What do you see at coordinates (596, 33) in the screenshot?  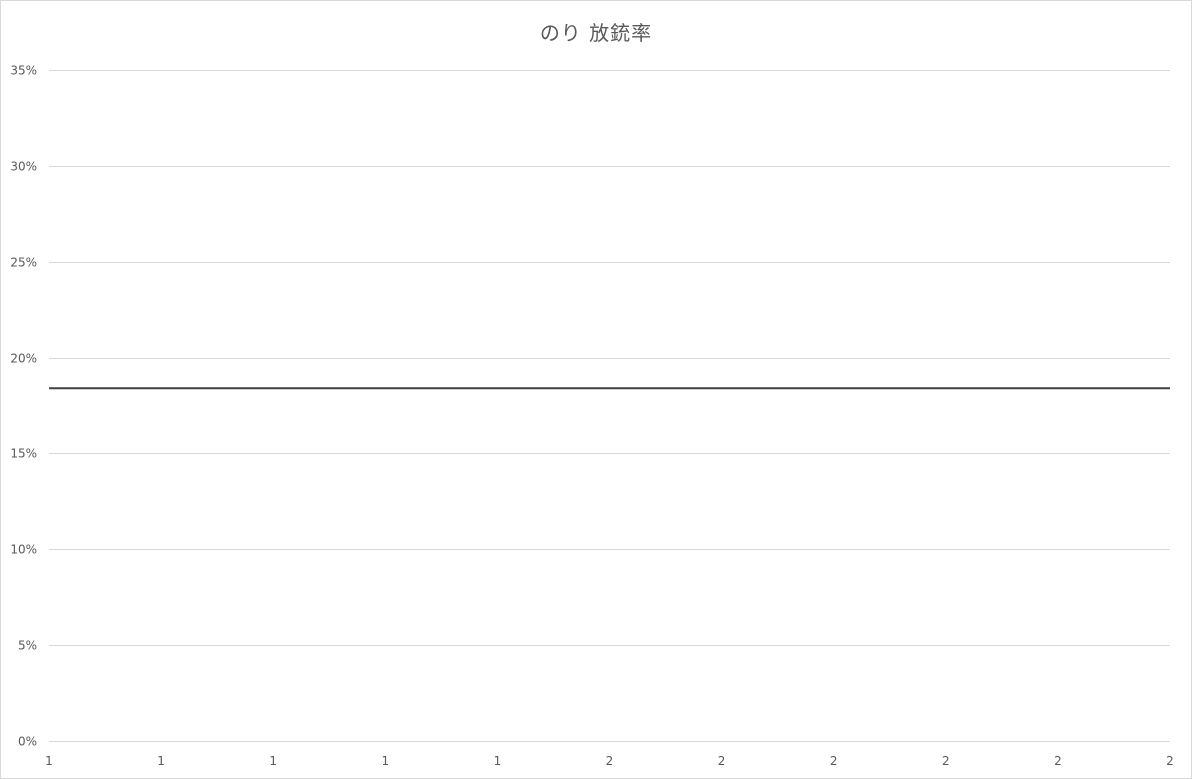 I see `chart-title: のり 放銃率` at bounding box center [596, 33].